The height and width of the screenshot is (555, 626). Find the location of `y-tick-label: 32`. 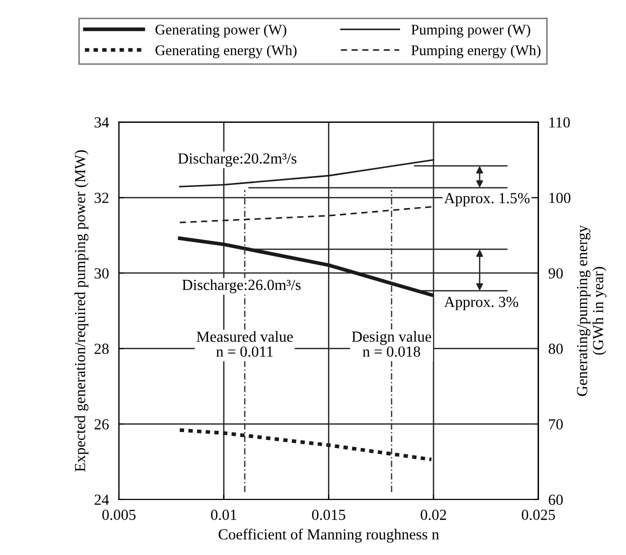

y-tick-label: 32 is located at coordinates (101, 198).